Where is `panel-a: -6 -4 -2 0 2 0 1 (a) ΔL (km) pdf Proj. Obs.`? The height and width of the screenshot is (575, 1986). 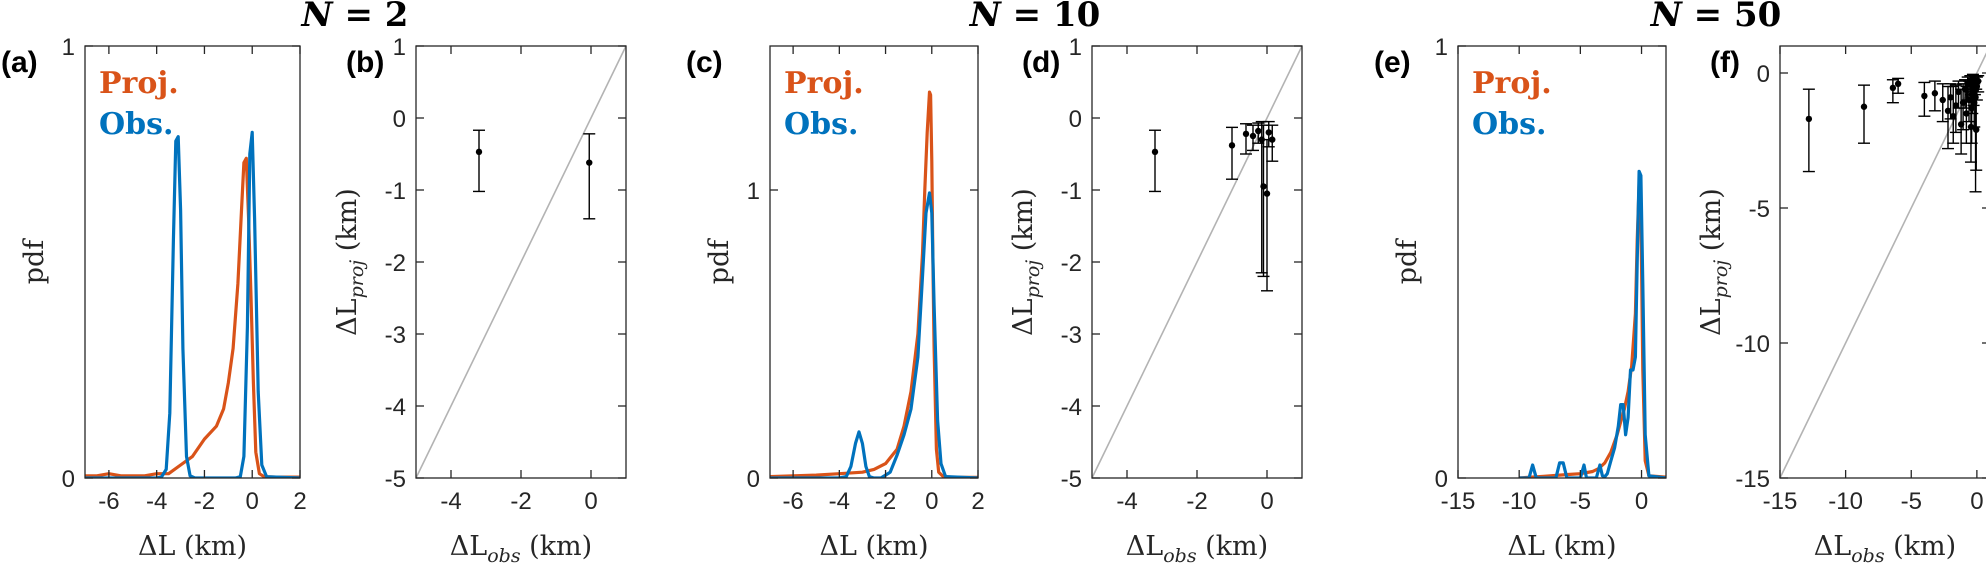 panel-a: -6 -4 -2 0 2 0 1 (a) ΔL (km) pdf Proj. Obs. is located at coordinates (154, 298).